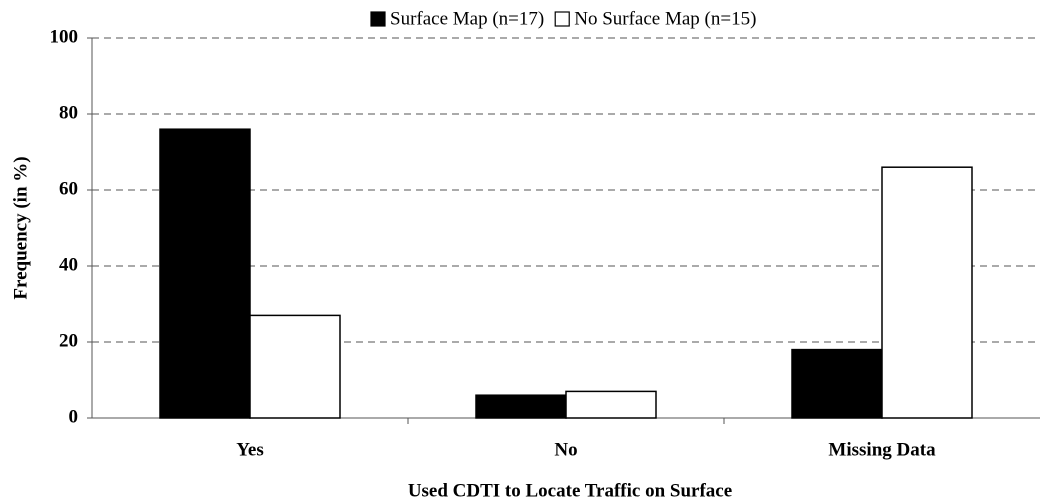  What do you see at coordinates (882, 449) in the screenshot?
I see `x-tick-label: Missing Data` at bounding box center [882, 449].